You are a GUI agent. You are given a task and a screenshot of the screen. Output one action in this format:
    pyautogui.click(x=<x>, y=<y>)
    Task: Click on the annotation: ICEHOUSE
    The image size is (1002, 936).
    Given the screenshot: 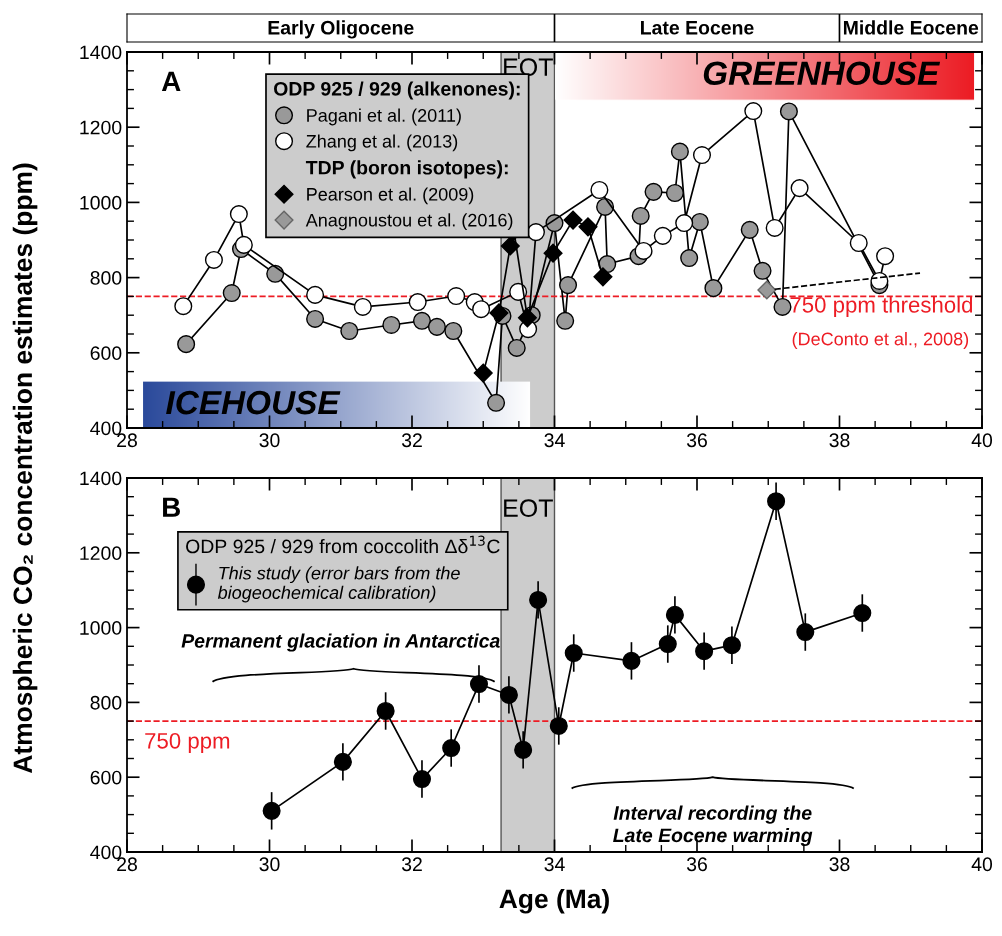 What is the action you would take?
    pyautogui.click(x=253, y=402)
    